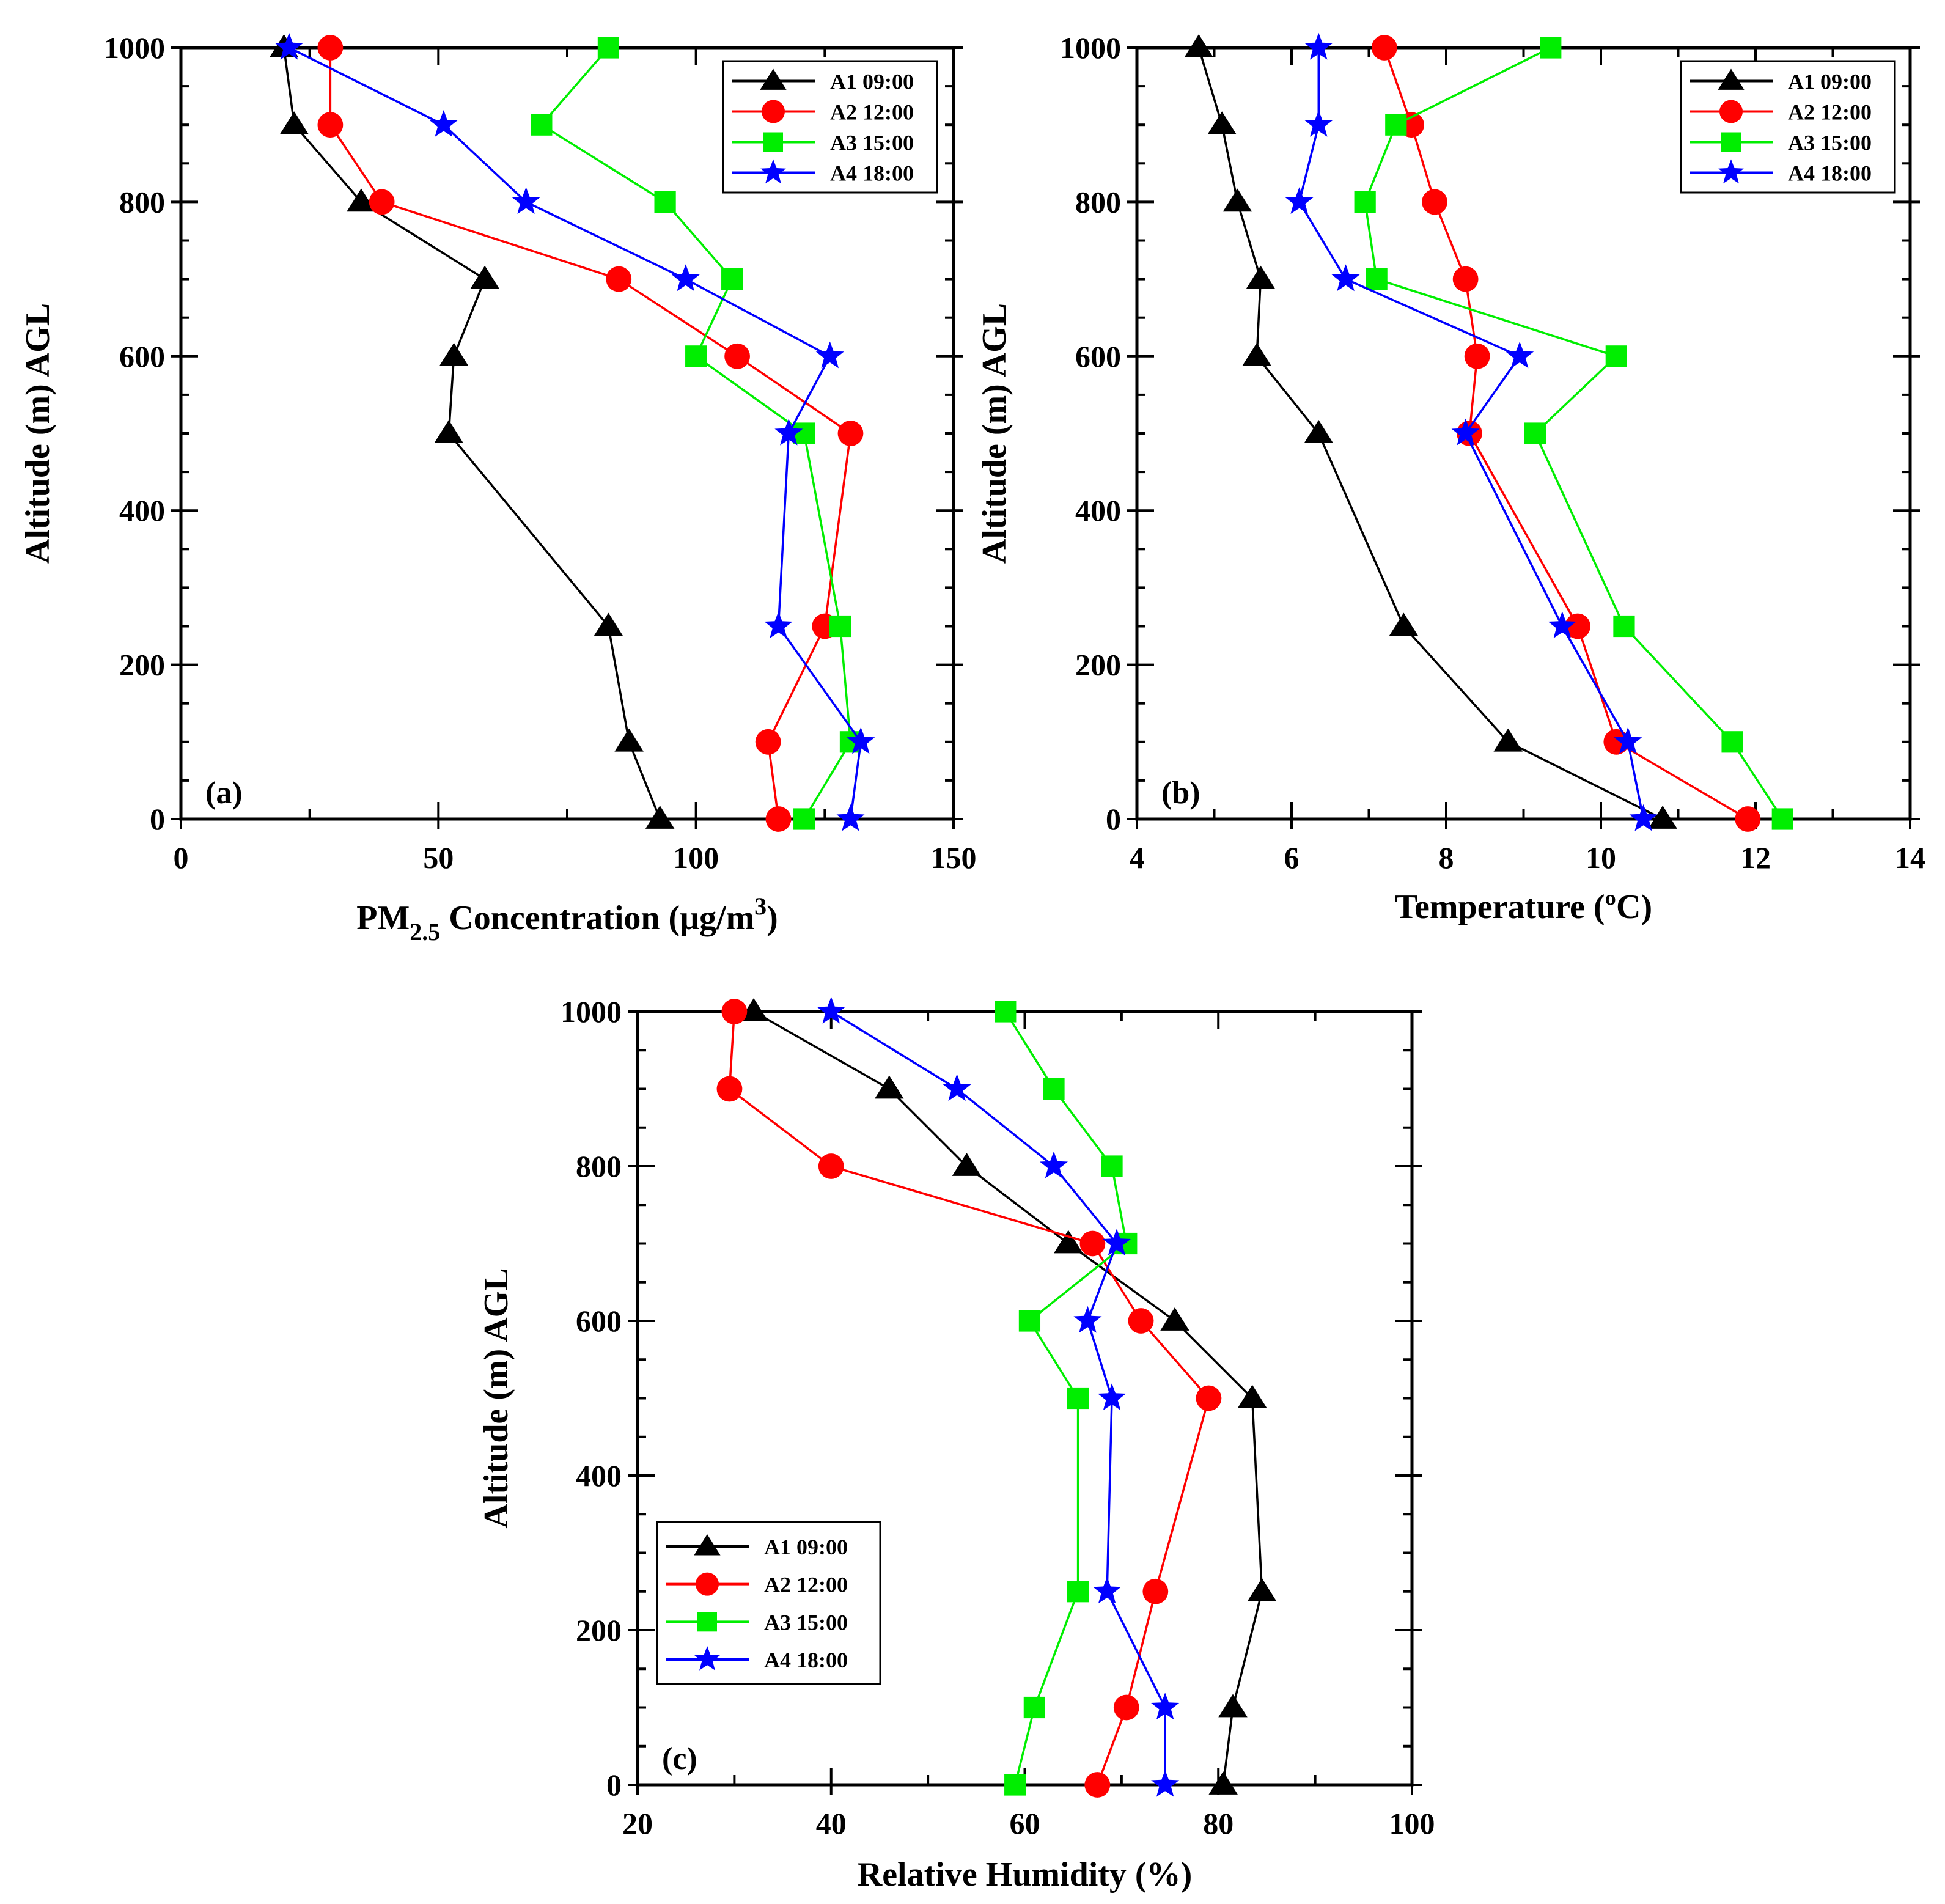 The image size is (1945, 1904). Describe the element at coordinates (1601, 857) in the screenshot. I see `x-tick-label: 10` at that location.